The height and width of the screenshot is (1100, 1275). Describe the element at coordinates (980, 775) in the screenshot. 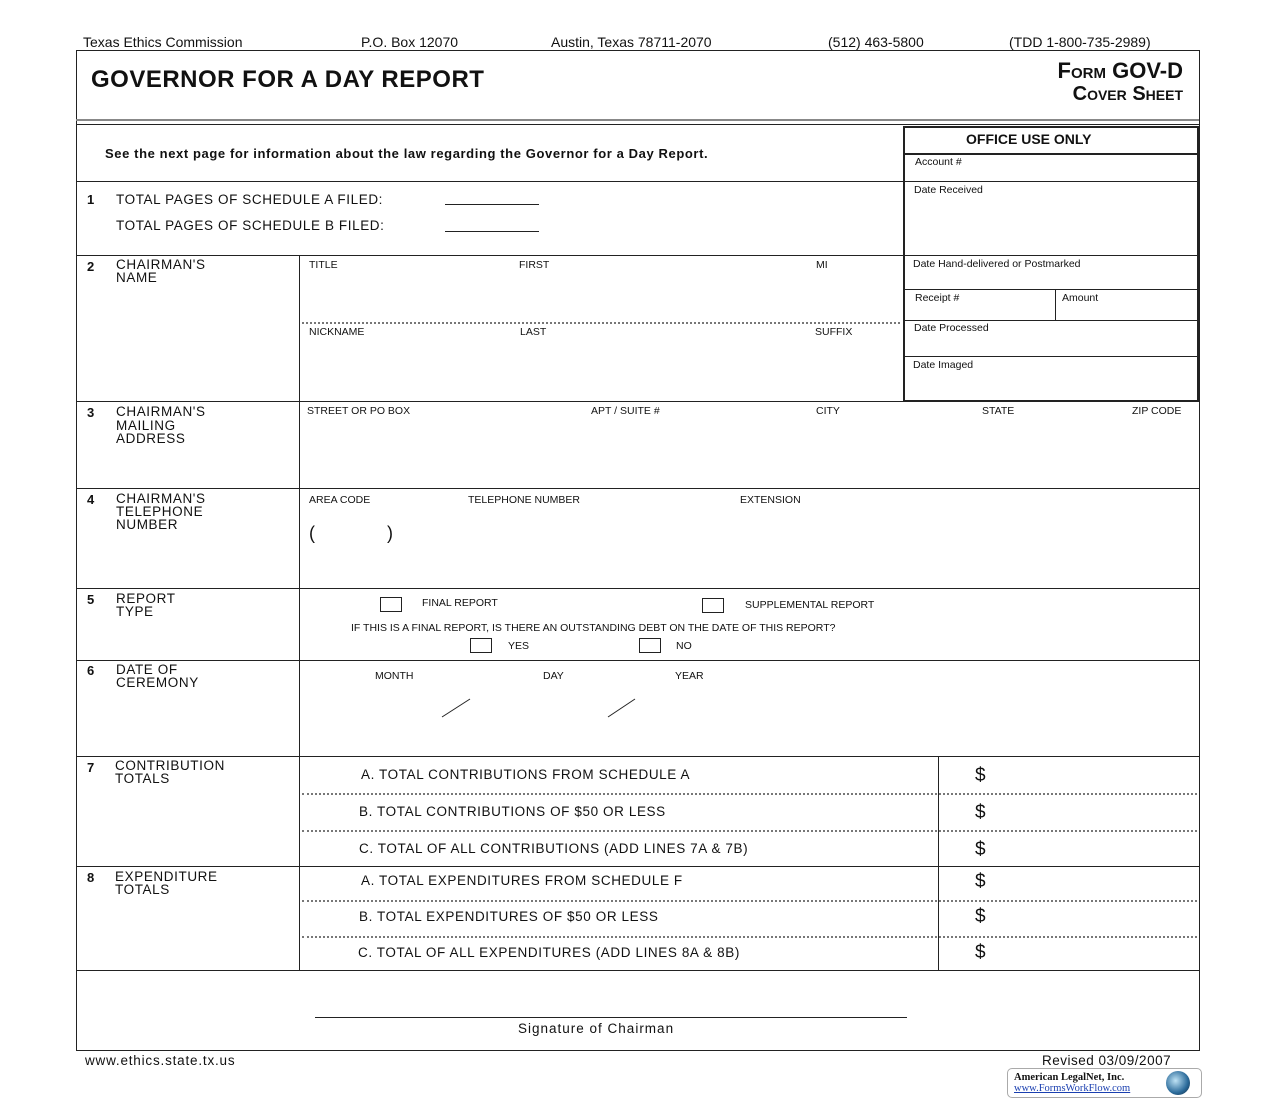

I see `contrib-a-dollar: $` at that location.